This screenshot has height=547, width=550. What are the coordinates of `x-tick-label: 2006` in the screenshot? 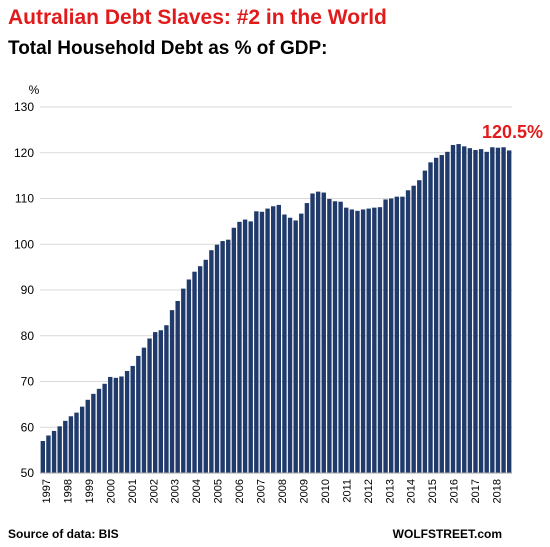 It's located at (240, 491).